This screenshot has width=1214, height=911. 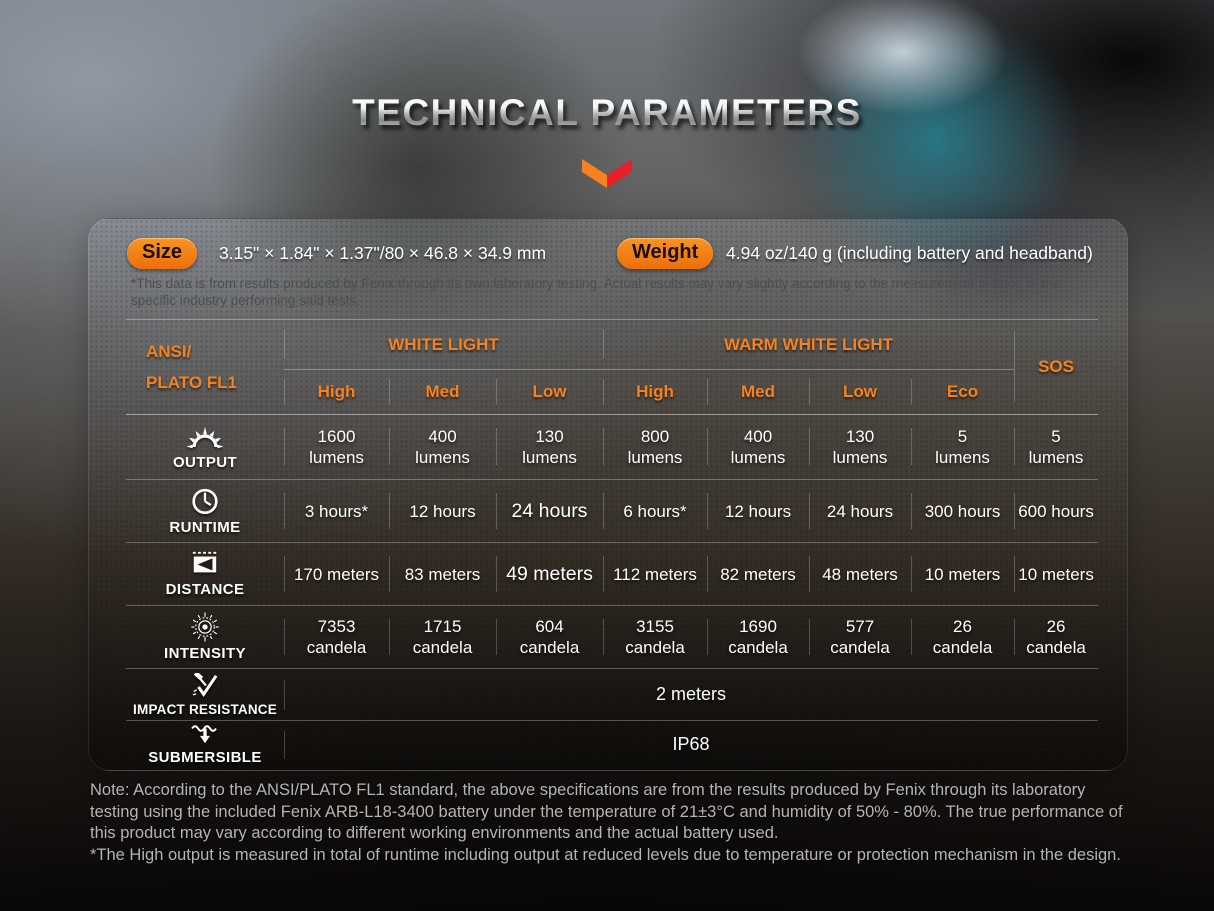 What do you see at coordinates (205, 564) in the screenshot?
I see `distance-beam-icon` at bounding box center [205, 564].